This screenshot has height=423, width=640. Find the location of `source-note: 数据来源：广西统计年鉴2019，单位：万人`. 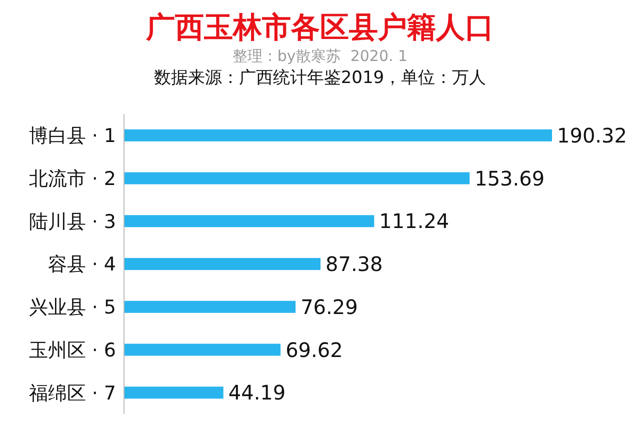

source-note: 数据来源：广西统计年鉴2019，单位：万人 is located at coordinates (320, 78).